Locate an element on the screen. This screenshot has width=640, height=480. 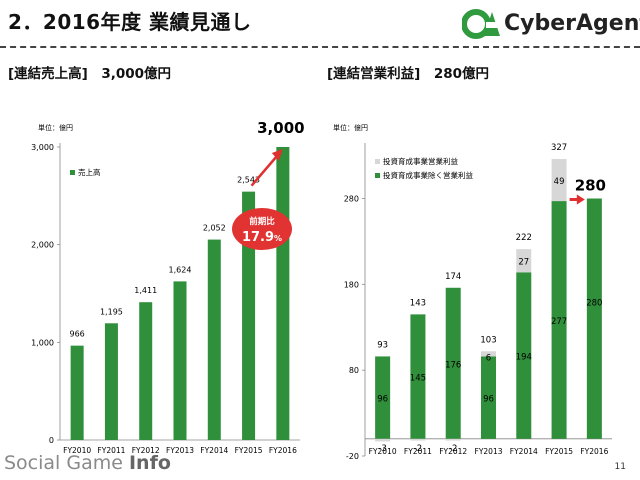
total-income-label: 143 is located at coordinates (418, 303).